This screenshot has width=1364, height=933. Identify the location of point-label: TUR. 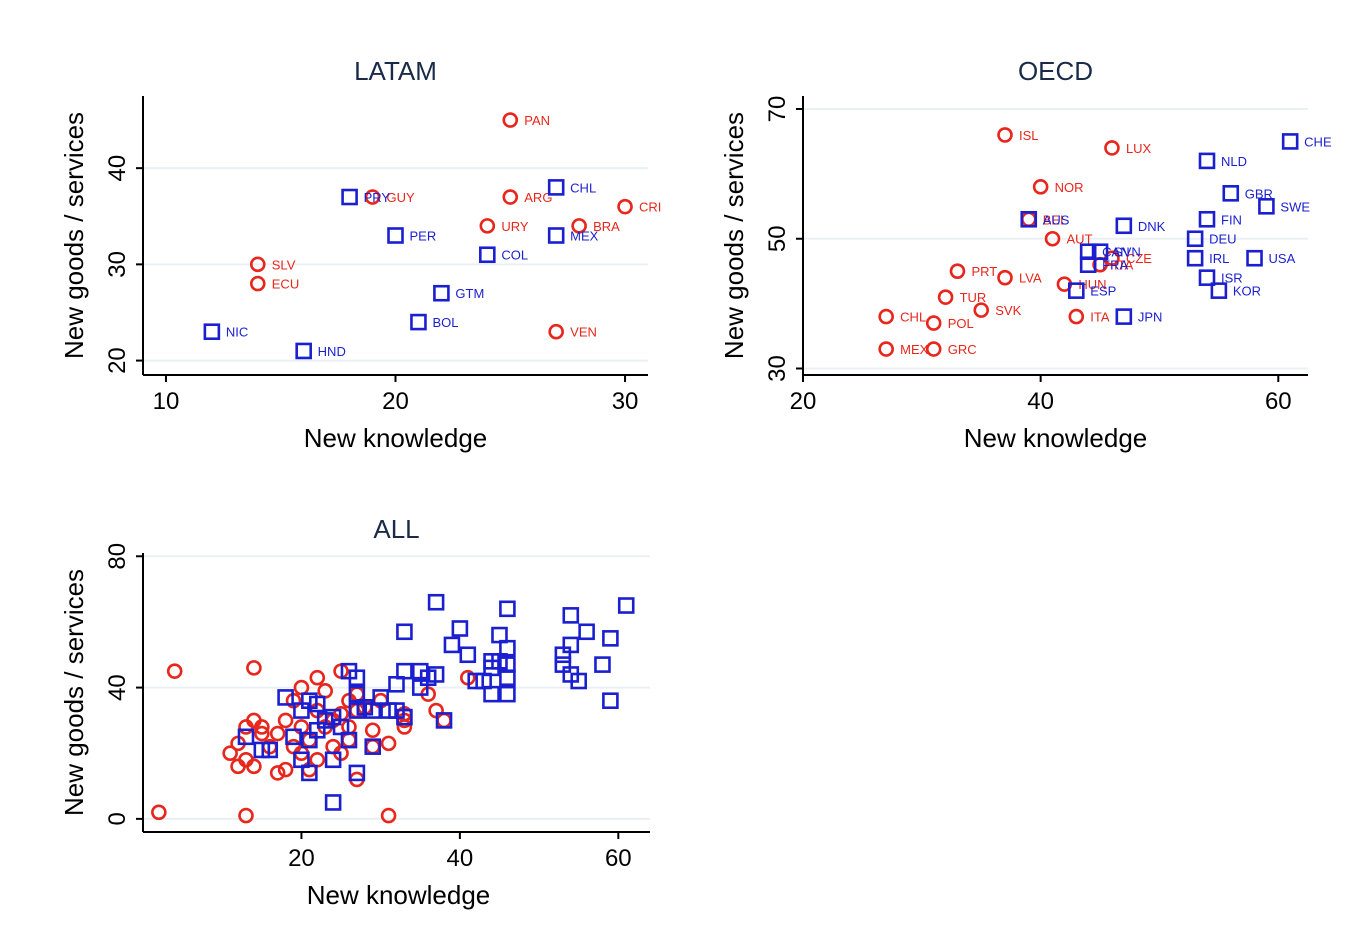
(973, 297).